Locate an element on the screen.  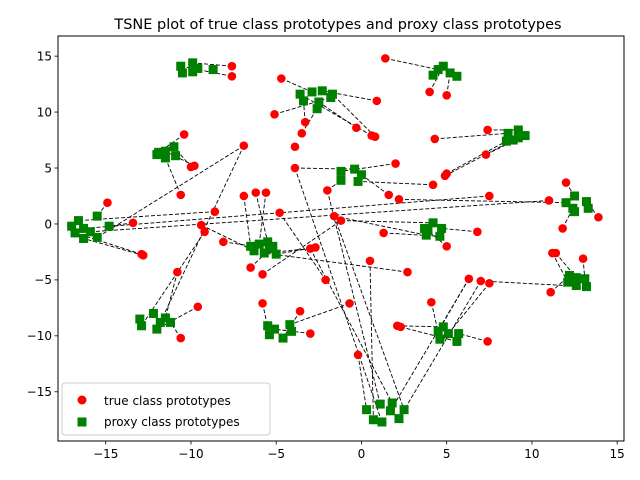
x-tick-label: −10 is located at coordinates (190, 454).